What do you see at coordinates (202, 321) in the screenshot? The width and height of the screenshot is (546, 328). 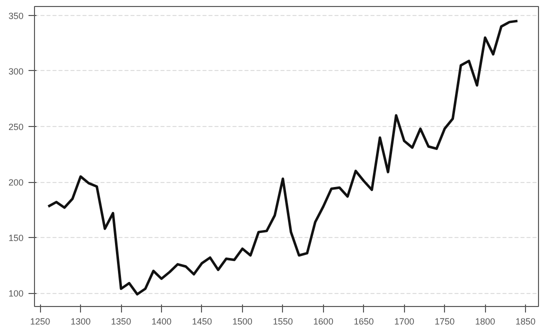 I see `x-tick-label: 1450` at bounding box center [202, 321].